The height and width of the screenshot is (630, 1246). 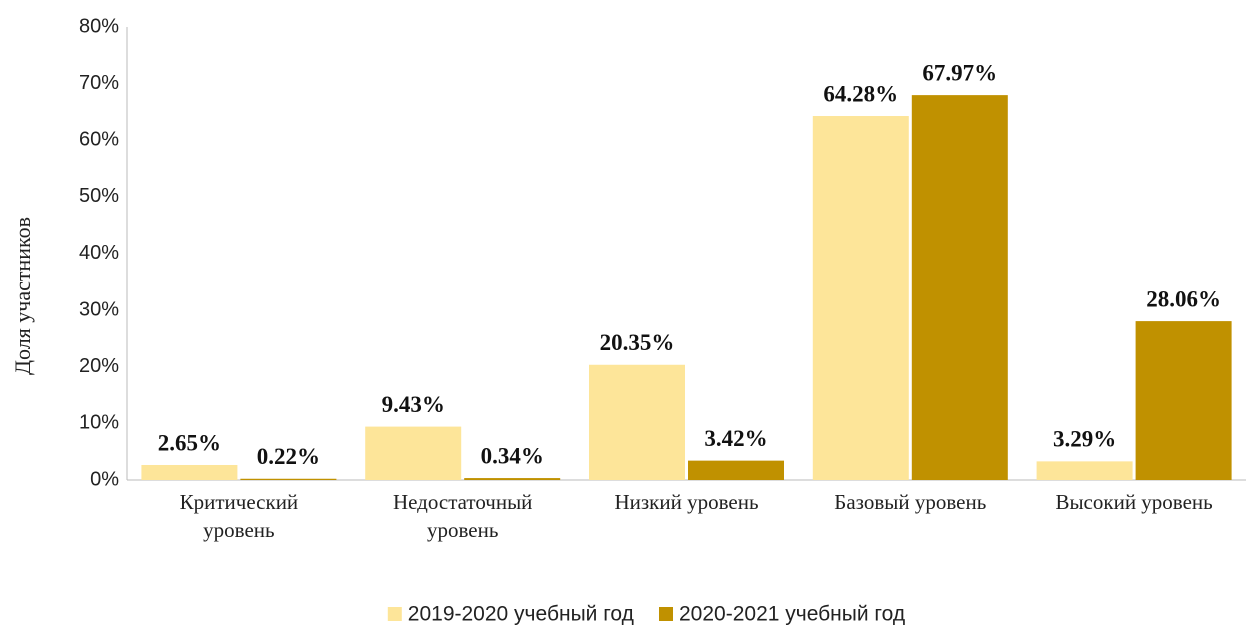 What do you see at coordinates (686, 502) in the screenshot?
I see `x-tick-label: Низкий уровень` at bounding box center [686, 502].